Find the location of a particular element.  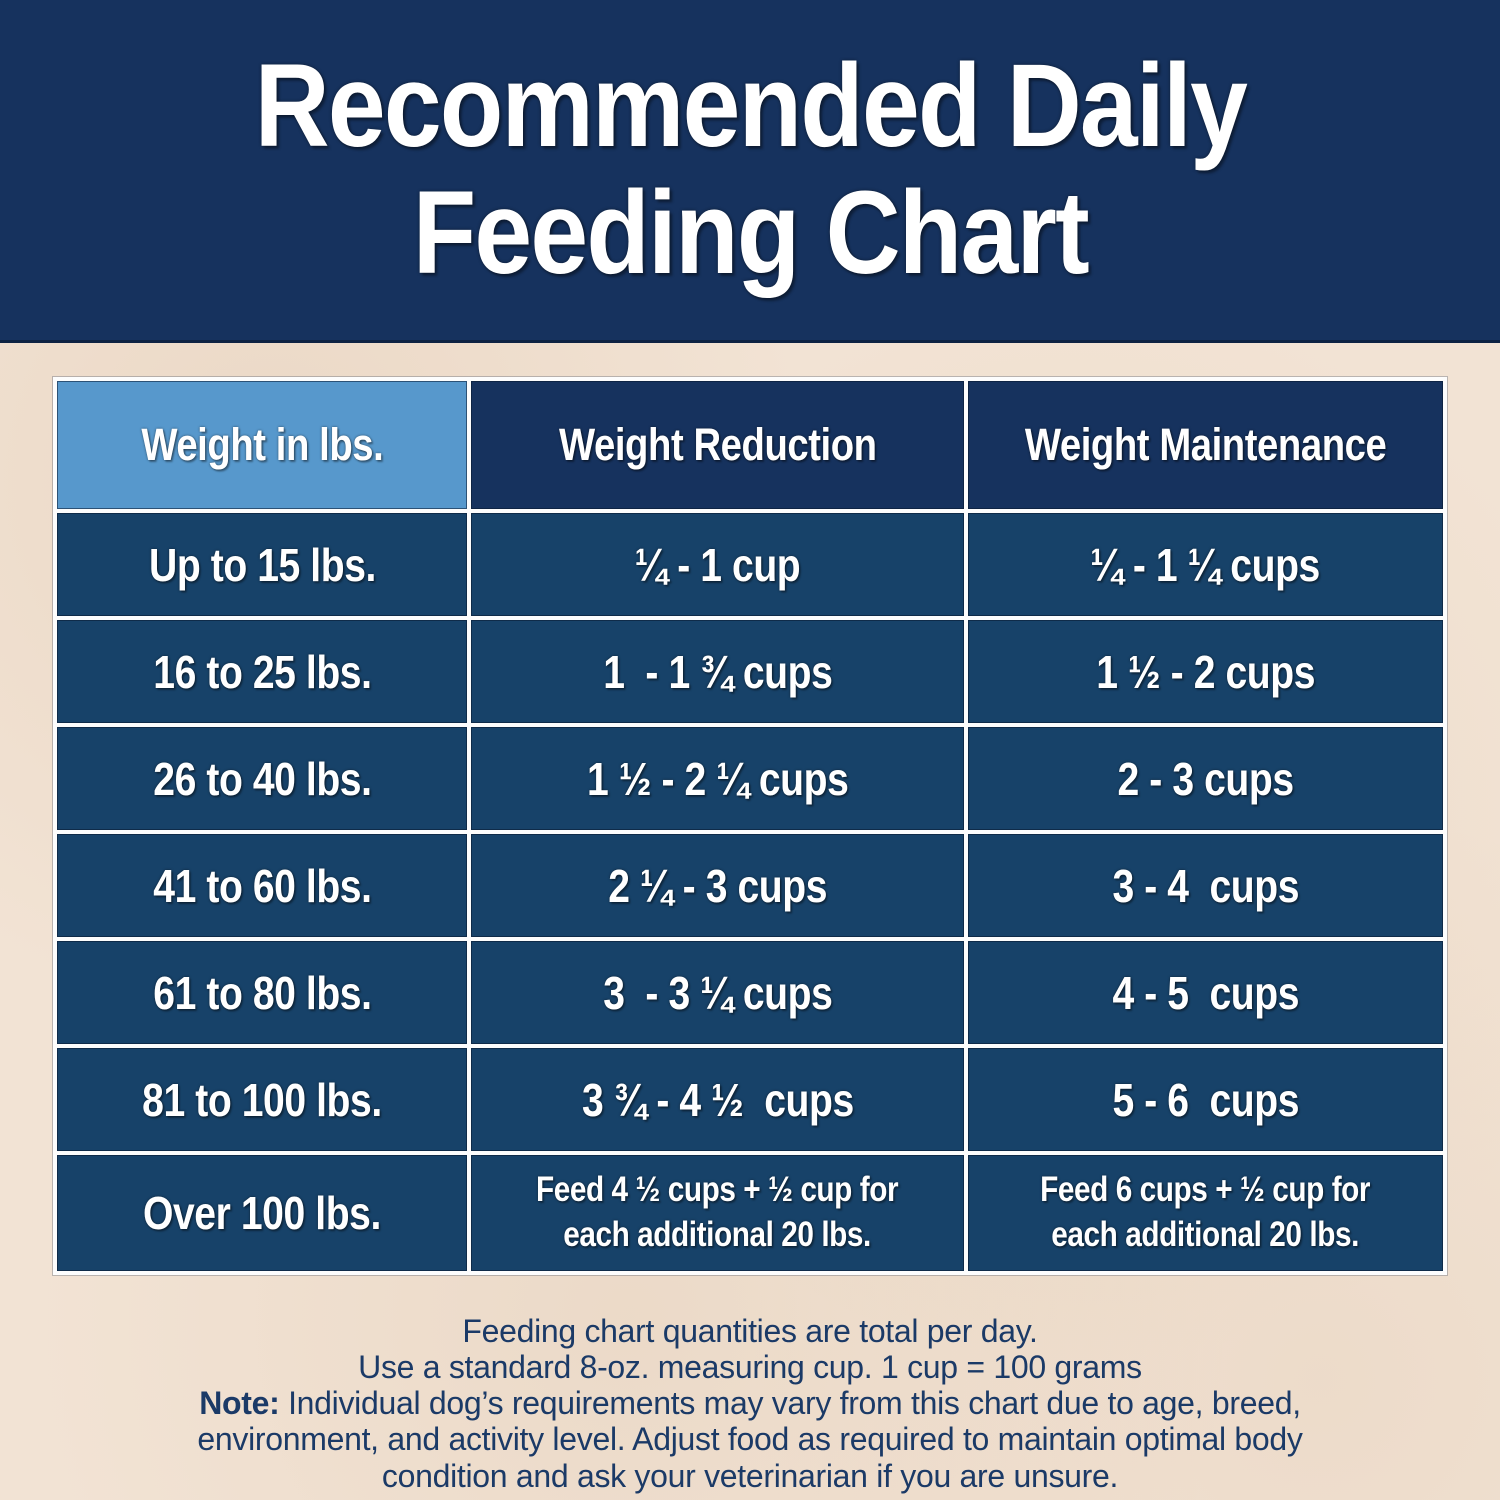

weight-value: Up to 15 lbs. is located at coordinates (262, 564).